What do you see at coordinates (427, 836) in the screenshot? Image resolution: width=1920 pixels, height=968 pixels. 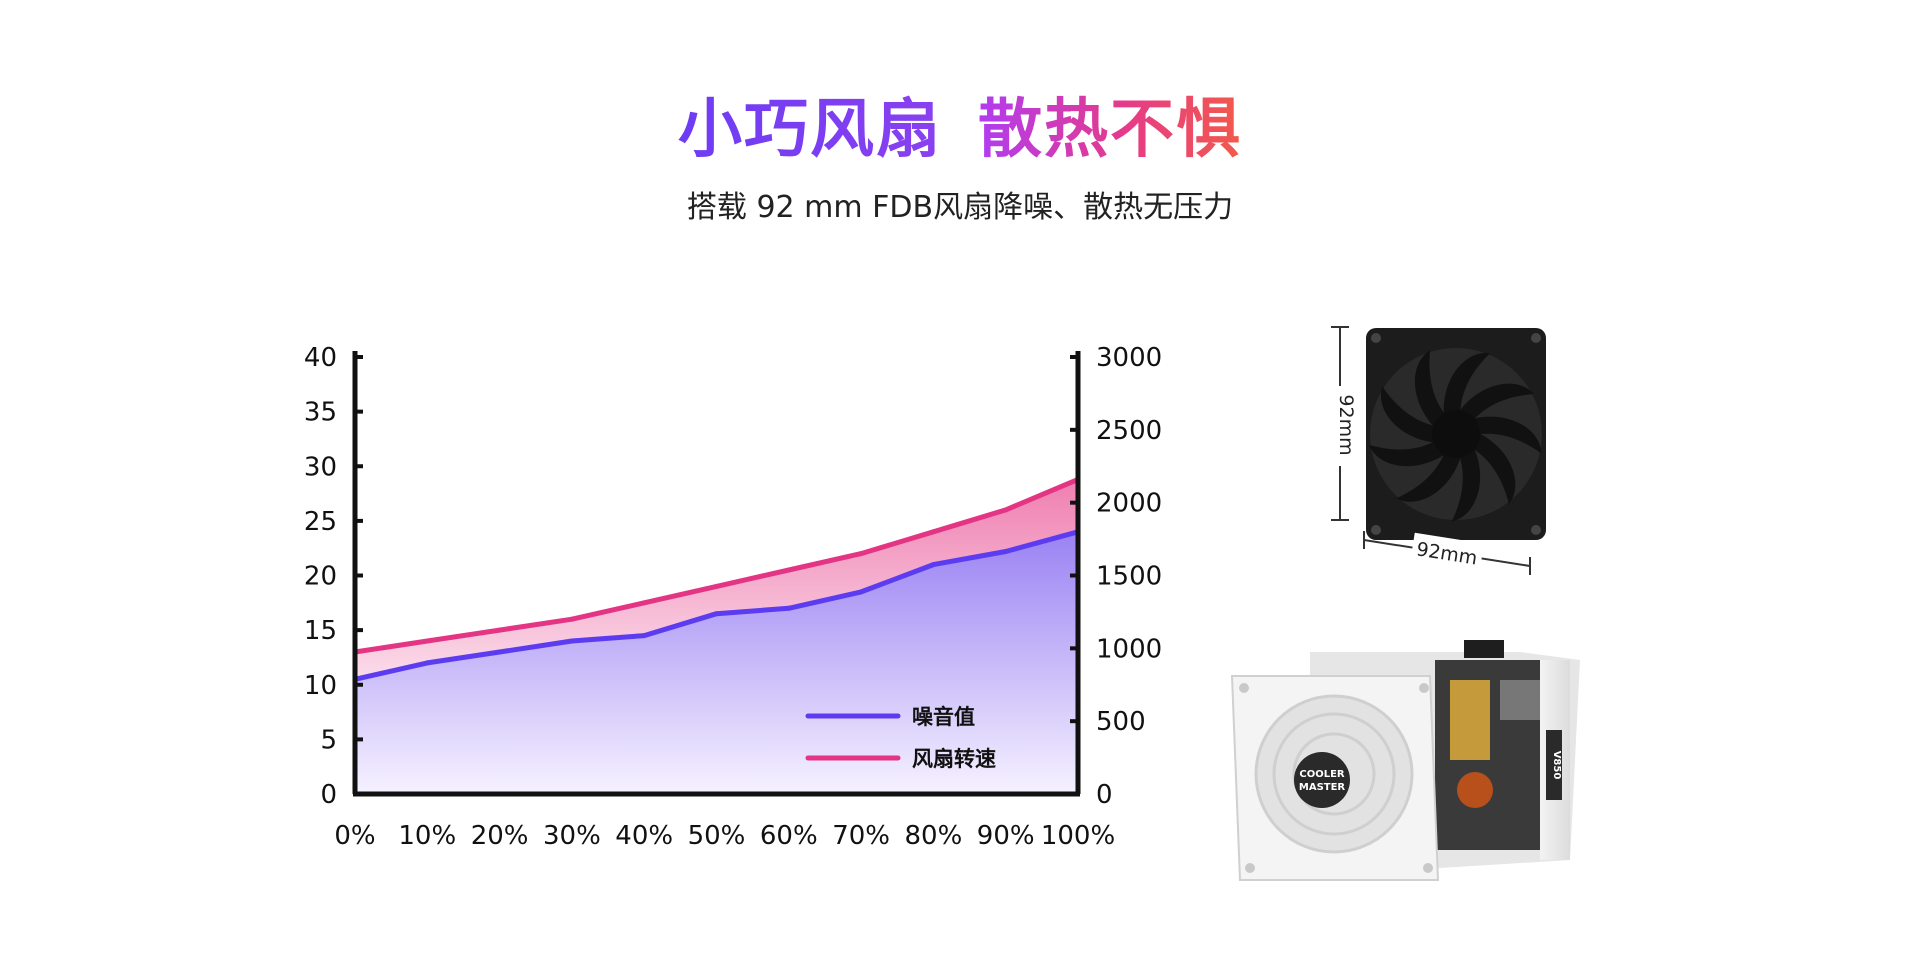 I see `x-tick-label: 10%` at bounding box center [427, 836].